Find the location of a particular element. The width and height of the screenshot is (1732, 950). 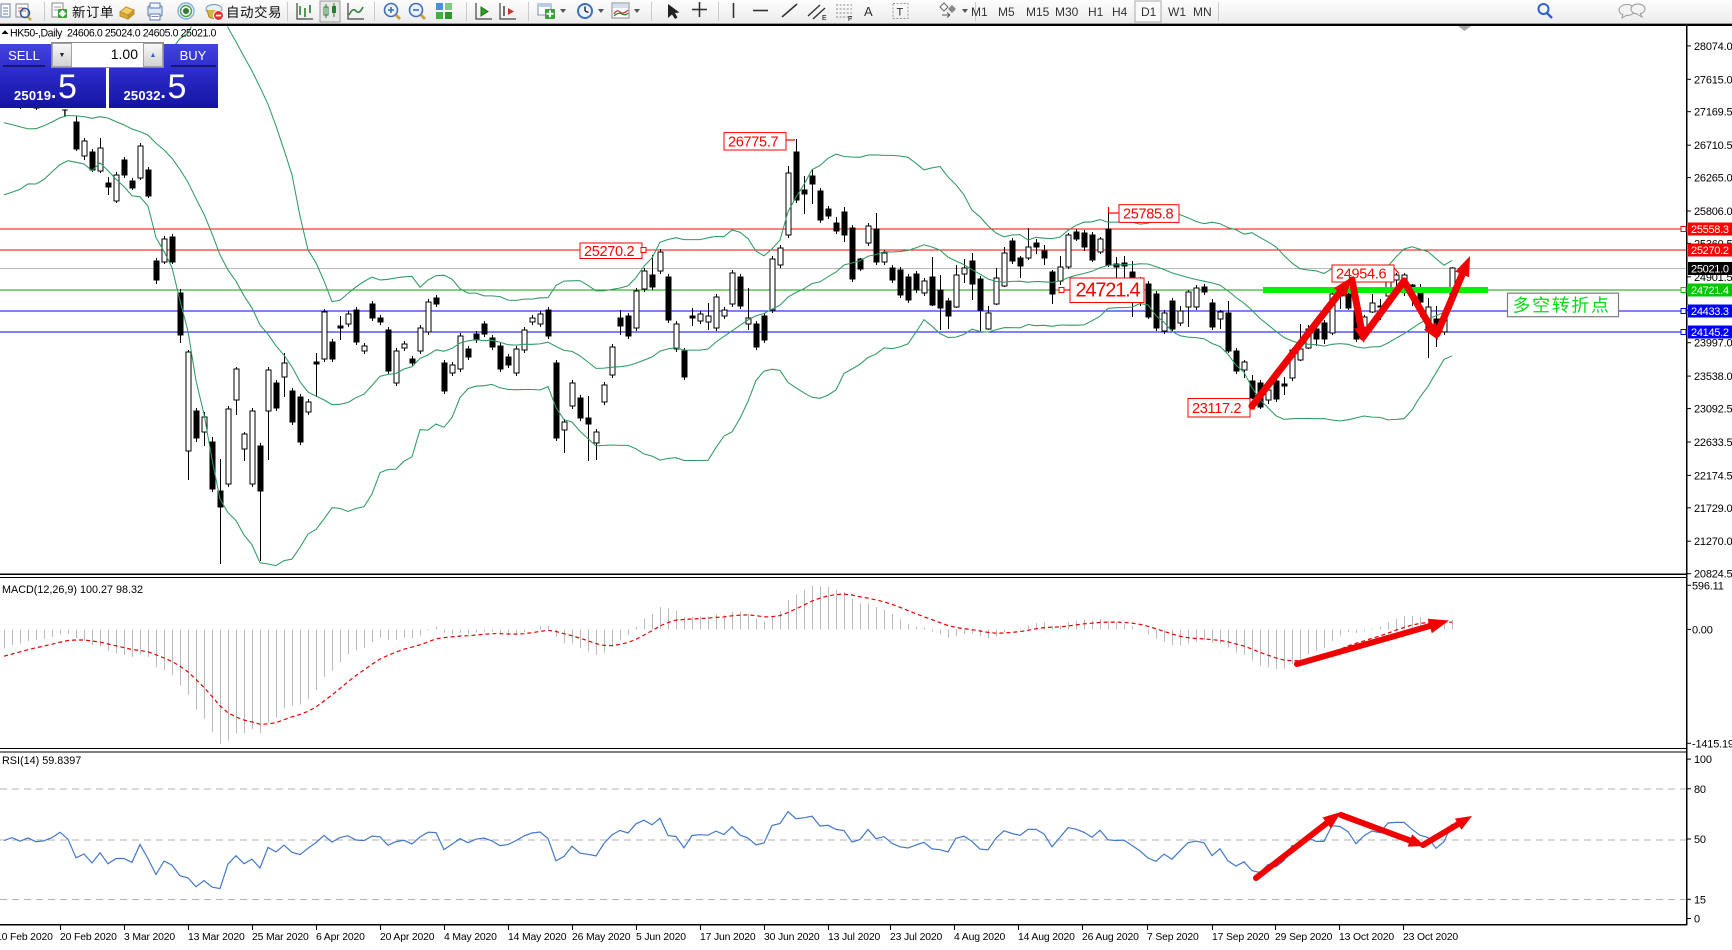

svg-text: 0 is located at coordinates (1697, 920).